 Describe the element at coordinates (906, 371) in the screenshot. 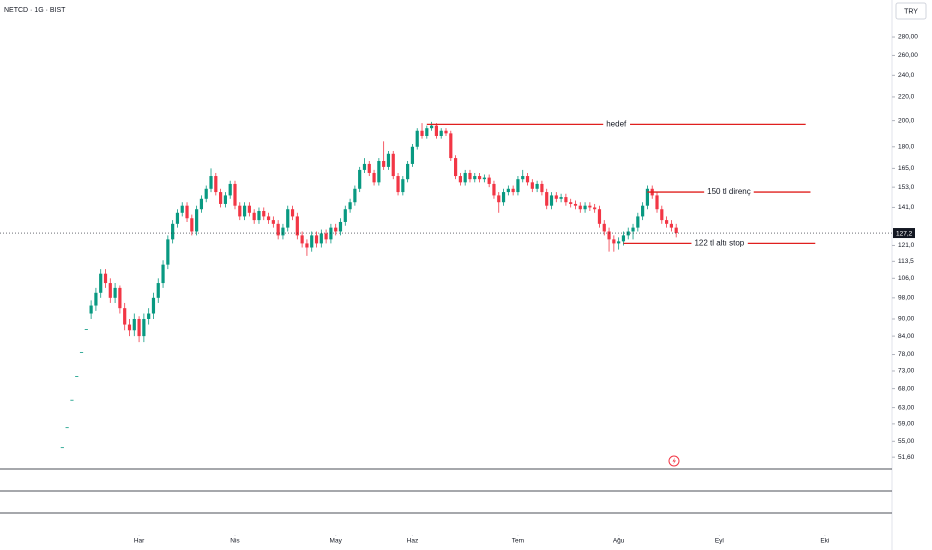

I see `y-tick-label: 73,00` at that location.